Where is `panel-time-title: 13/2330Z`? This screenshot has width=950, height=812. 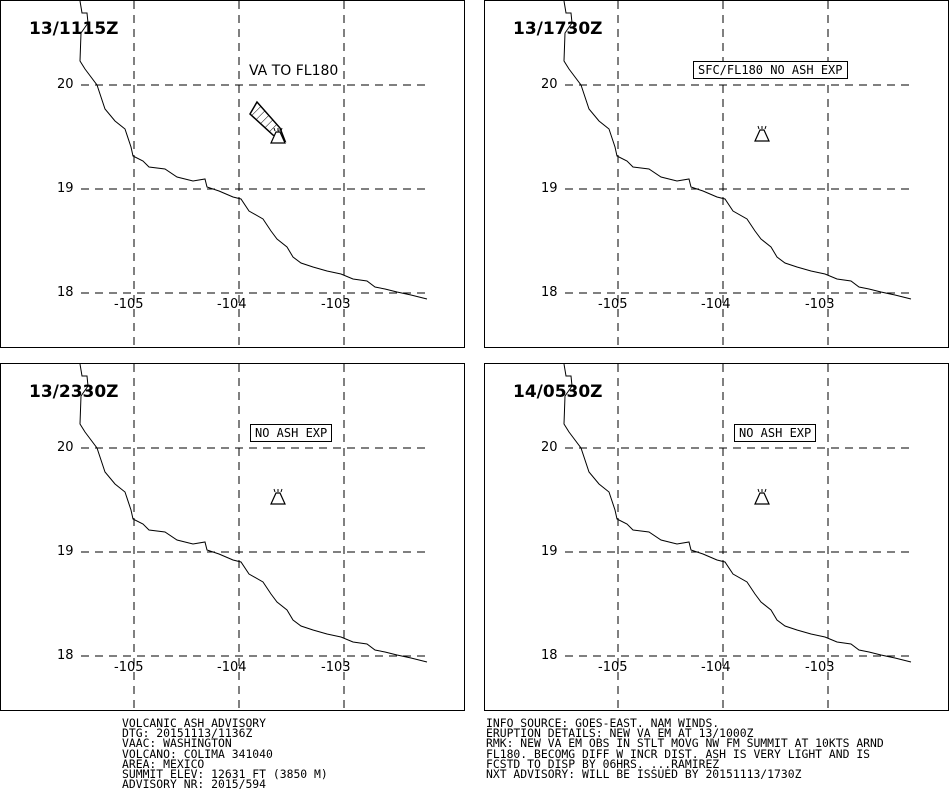
panel-time-title: 13/2330Z is located at coordinates (74, 392).